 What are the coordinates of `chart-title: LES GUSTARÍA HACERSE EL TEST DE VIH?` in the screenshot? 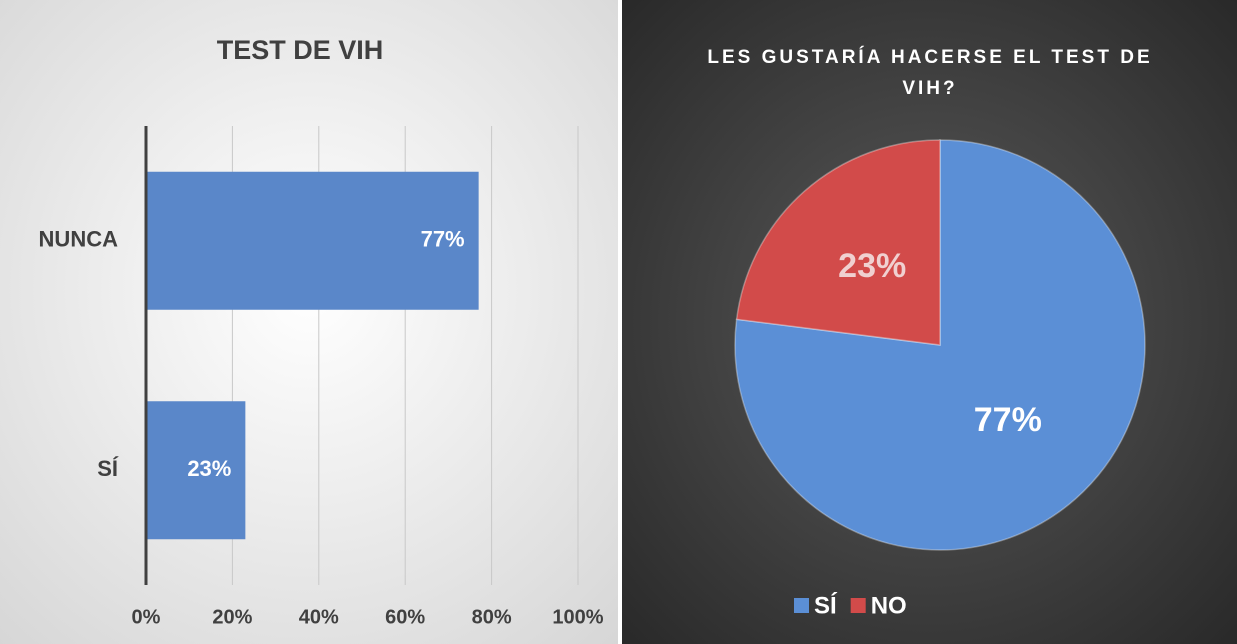 It's located at (930, 73).